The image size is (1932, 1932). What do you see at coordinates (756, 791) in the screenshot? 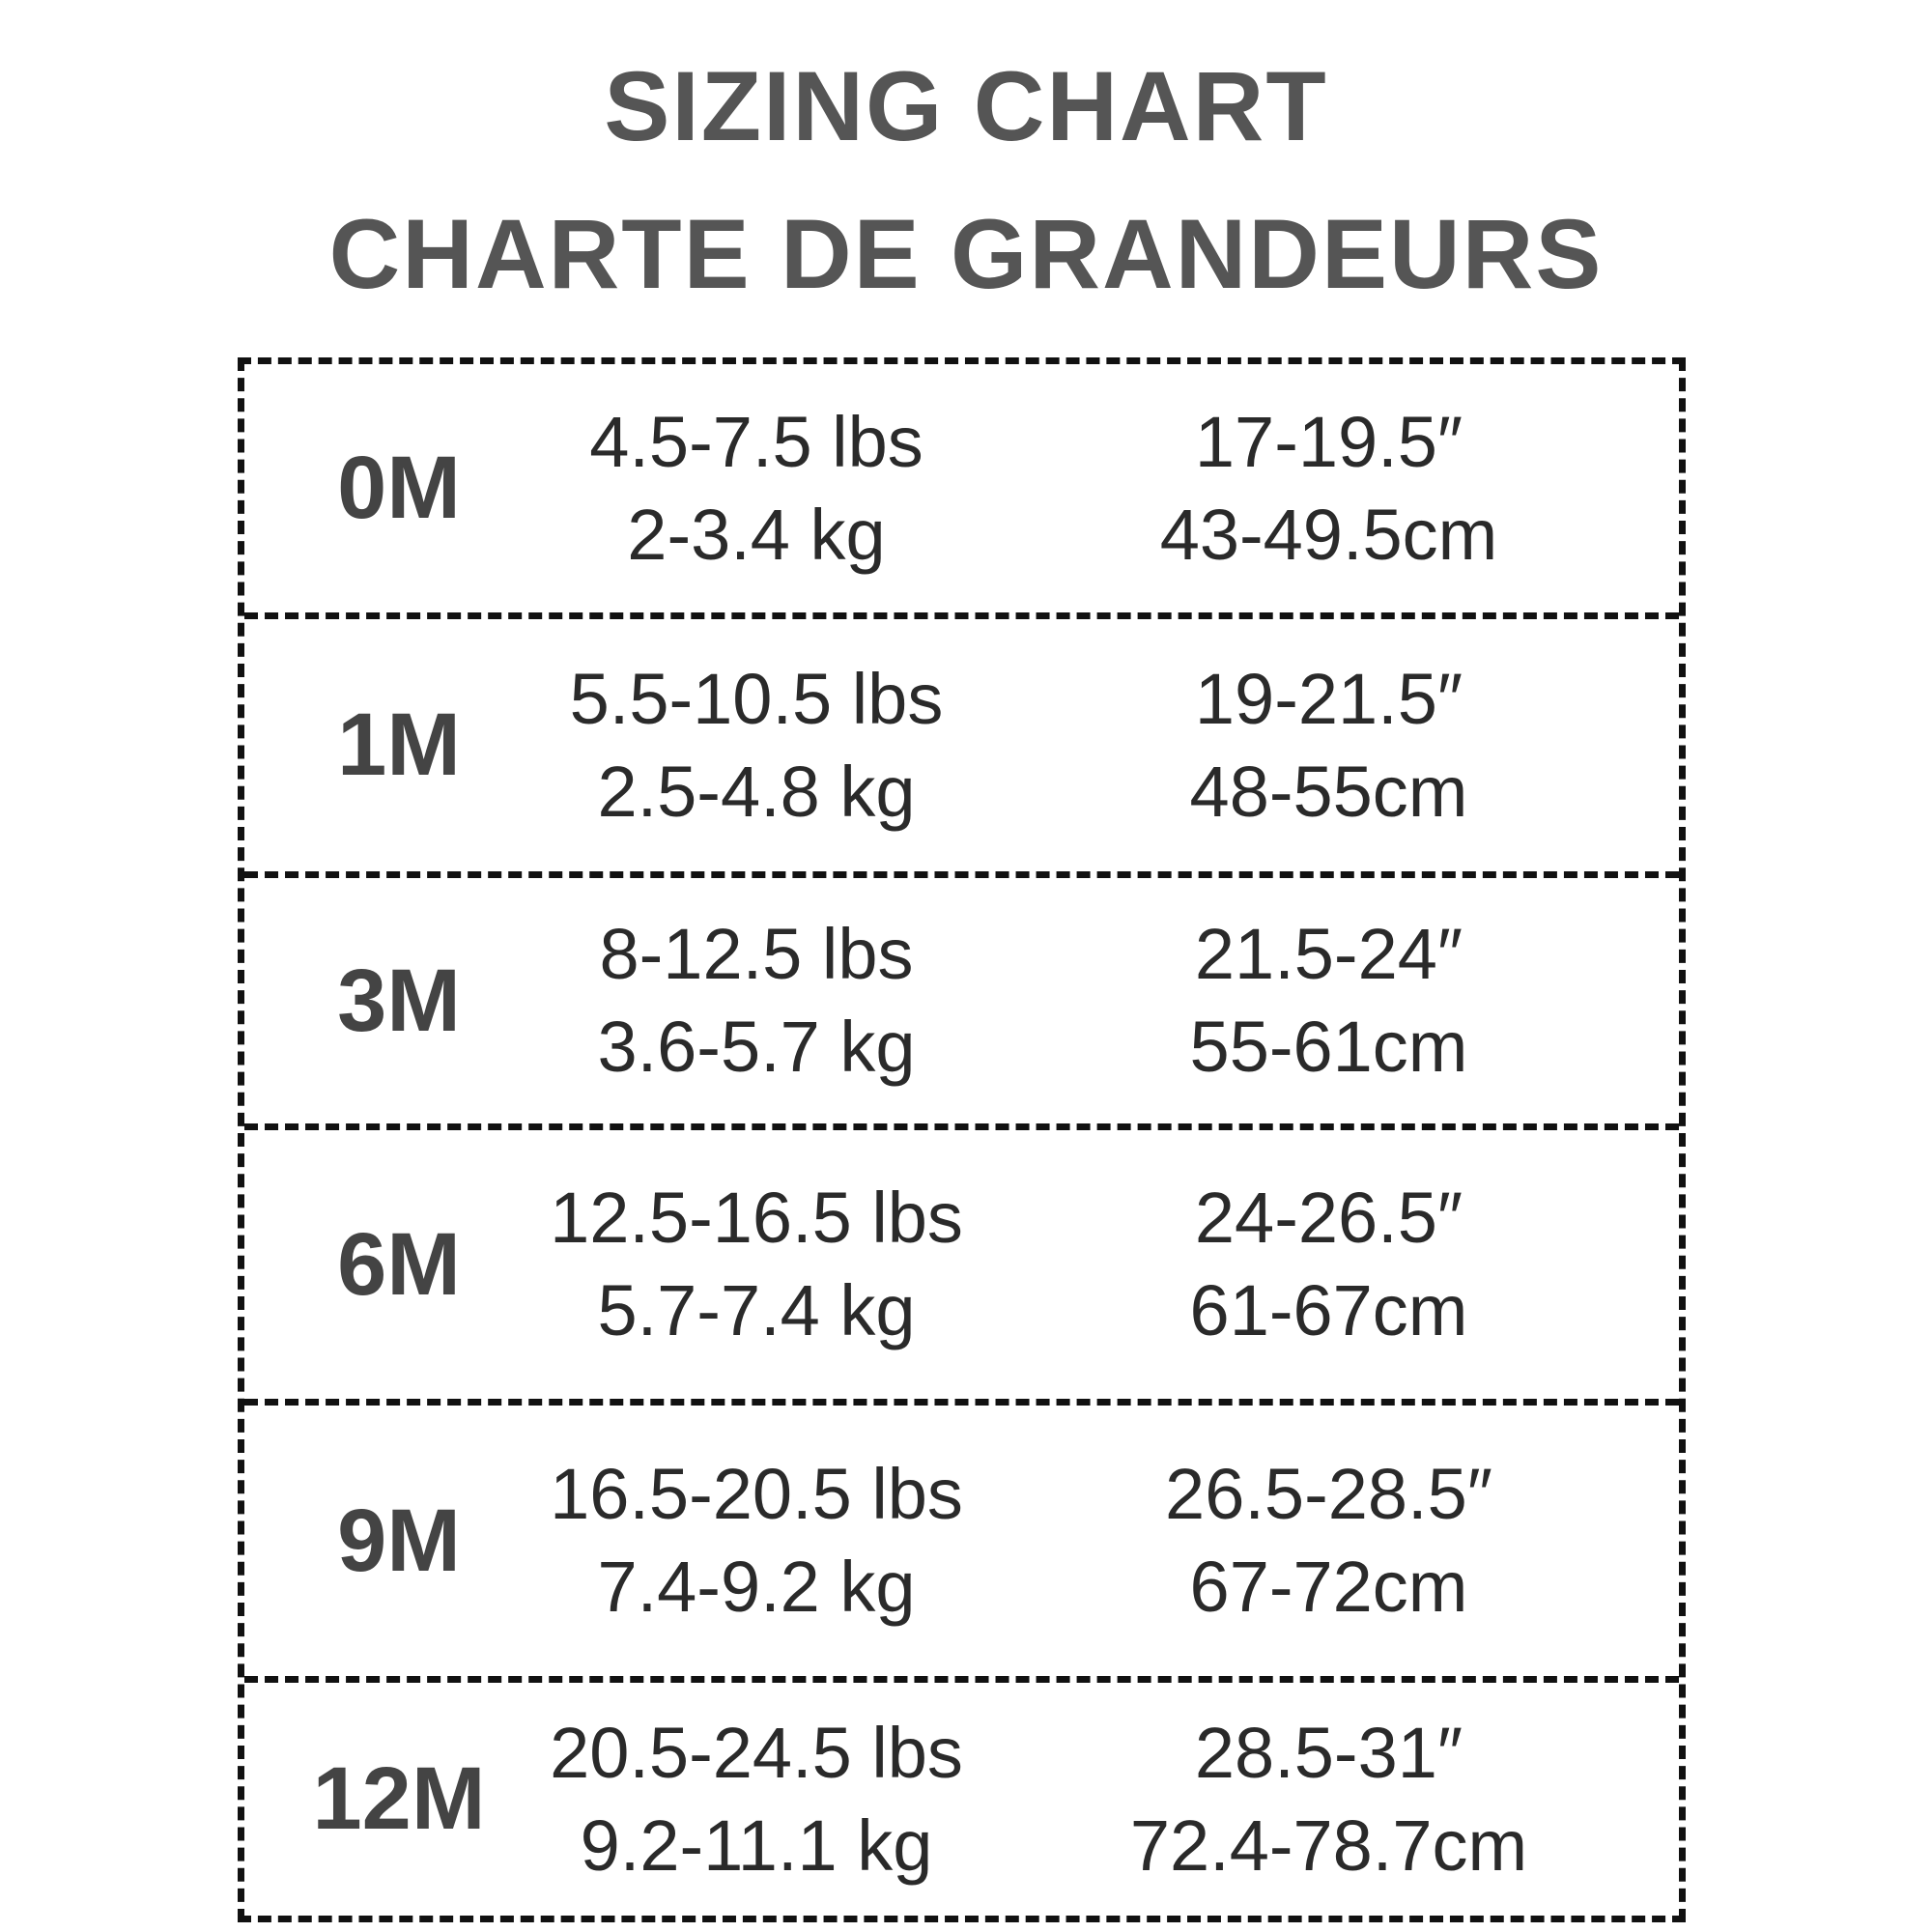
I see `weight-kg: 2.5-4.8 kg` at bounding box center [756, 791].